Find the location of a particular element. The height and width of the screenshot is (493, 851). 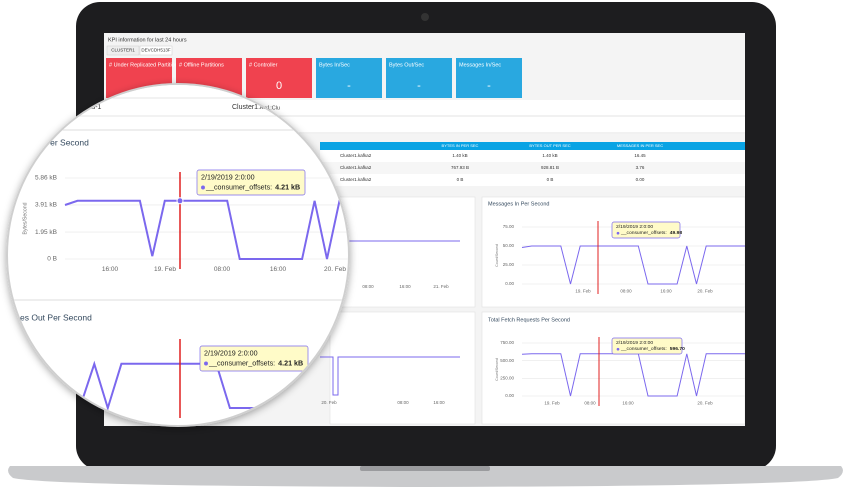

tooltip-value: 596.70 is located at coordinates (677, 350).